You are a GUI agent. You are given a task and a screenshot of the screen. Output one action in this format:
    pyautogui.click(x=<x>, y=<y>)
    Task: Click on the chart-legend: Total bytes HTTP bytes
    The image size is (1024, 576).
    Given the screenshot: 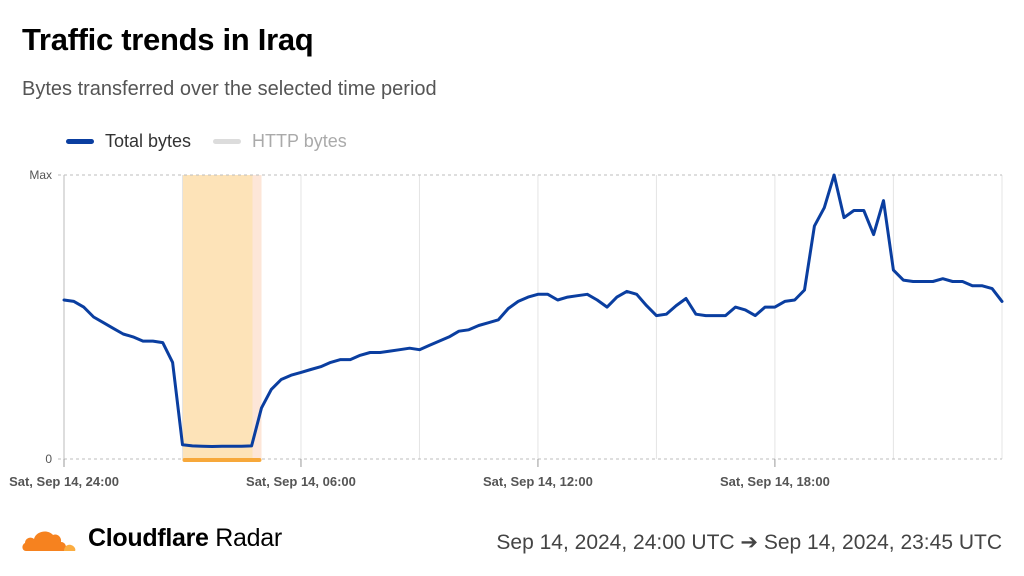 What is the action you would take?
    pyautogui.click(x=217, y=141)
    